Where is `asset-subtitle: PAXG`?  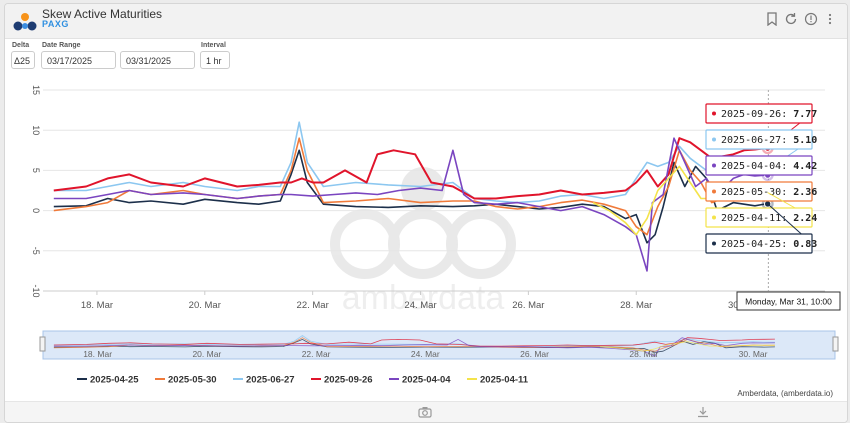 asset-subtitle: PAXG is located at coordinates (55, 24).